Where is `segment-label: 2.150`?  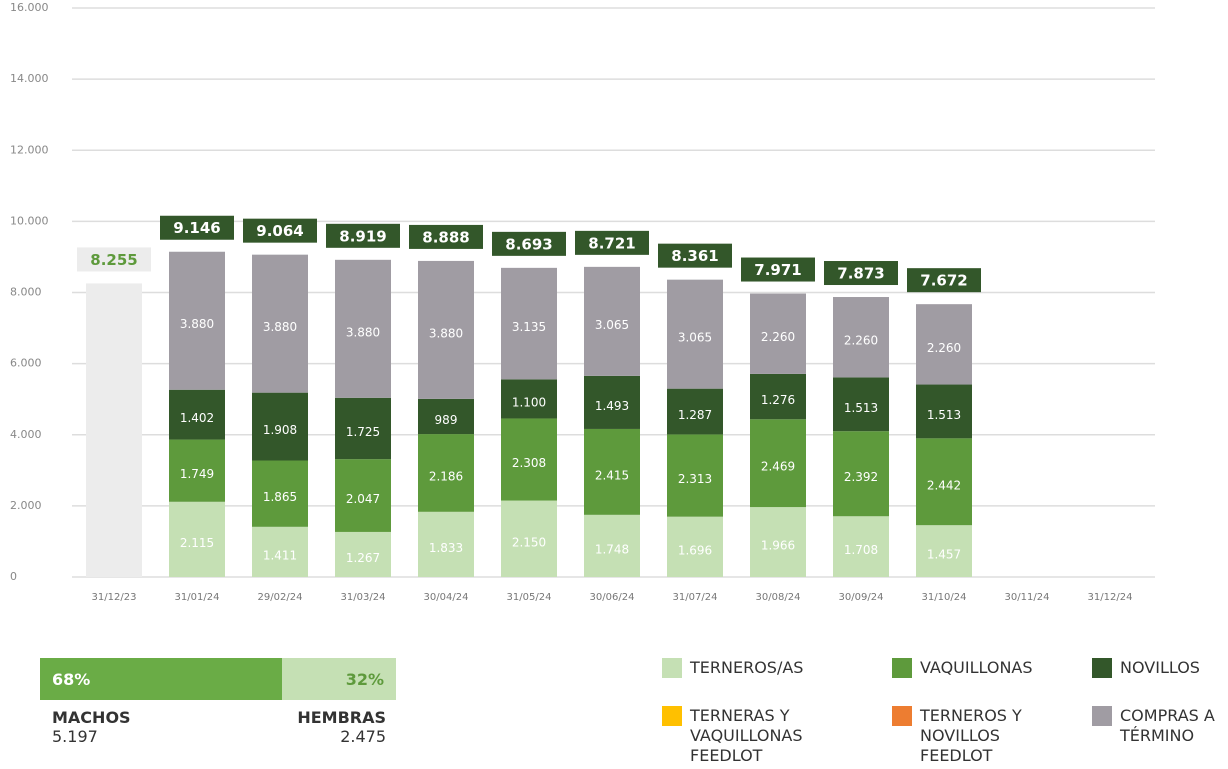
segment-label: 2.150 is located at coordinates (529, 542).